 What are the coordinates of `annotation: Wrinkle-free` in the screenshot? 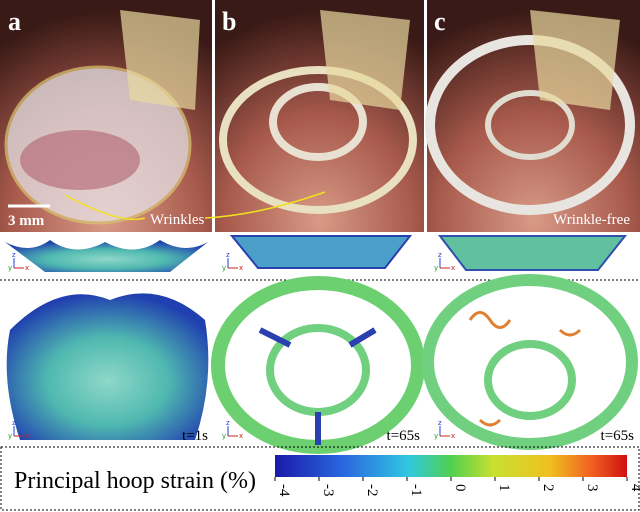 It's located at (591, 220).